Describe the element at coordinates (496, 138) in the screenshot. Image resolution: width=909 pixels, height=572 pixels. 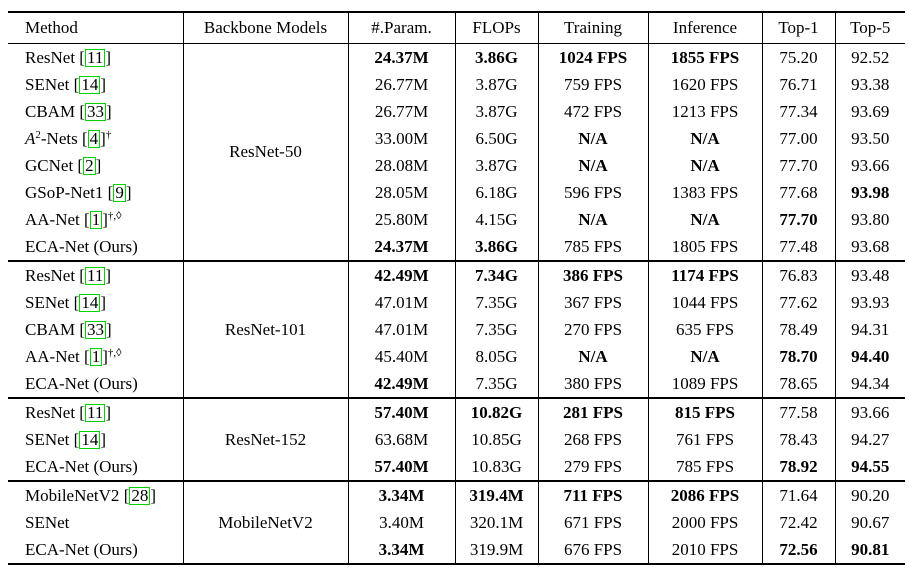
I see `flops-cell: 6.50G` at that location.